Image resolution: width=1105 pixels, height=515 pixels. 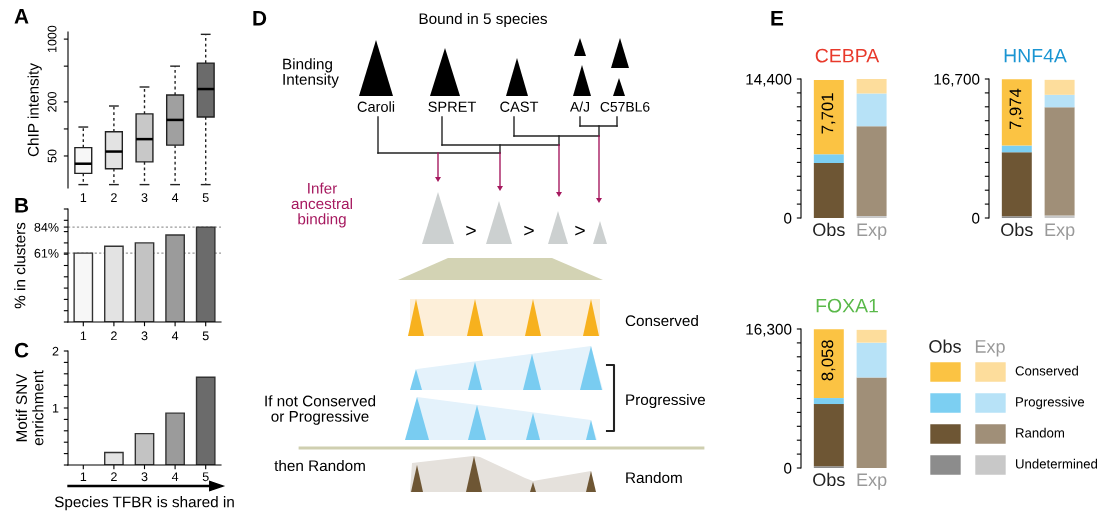 What do you see at coordinates (665, 401) in the screenshot?
I see `text: Progressive` at bounding box center [665, 401].